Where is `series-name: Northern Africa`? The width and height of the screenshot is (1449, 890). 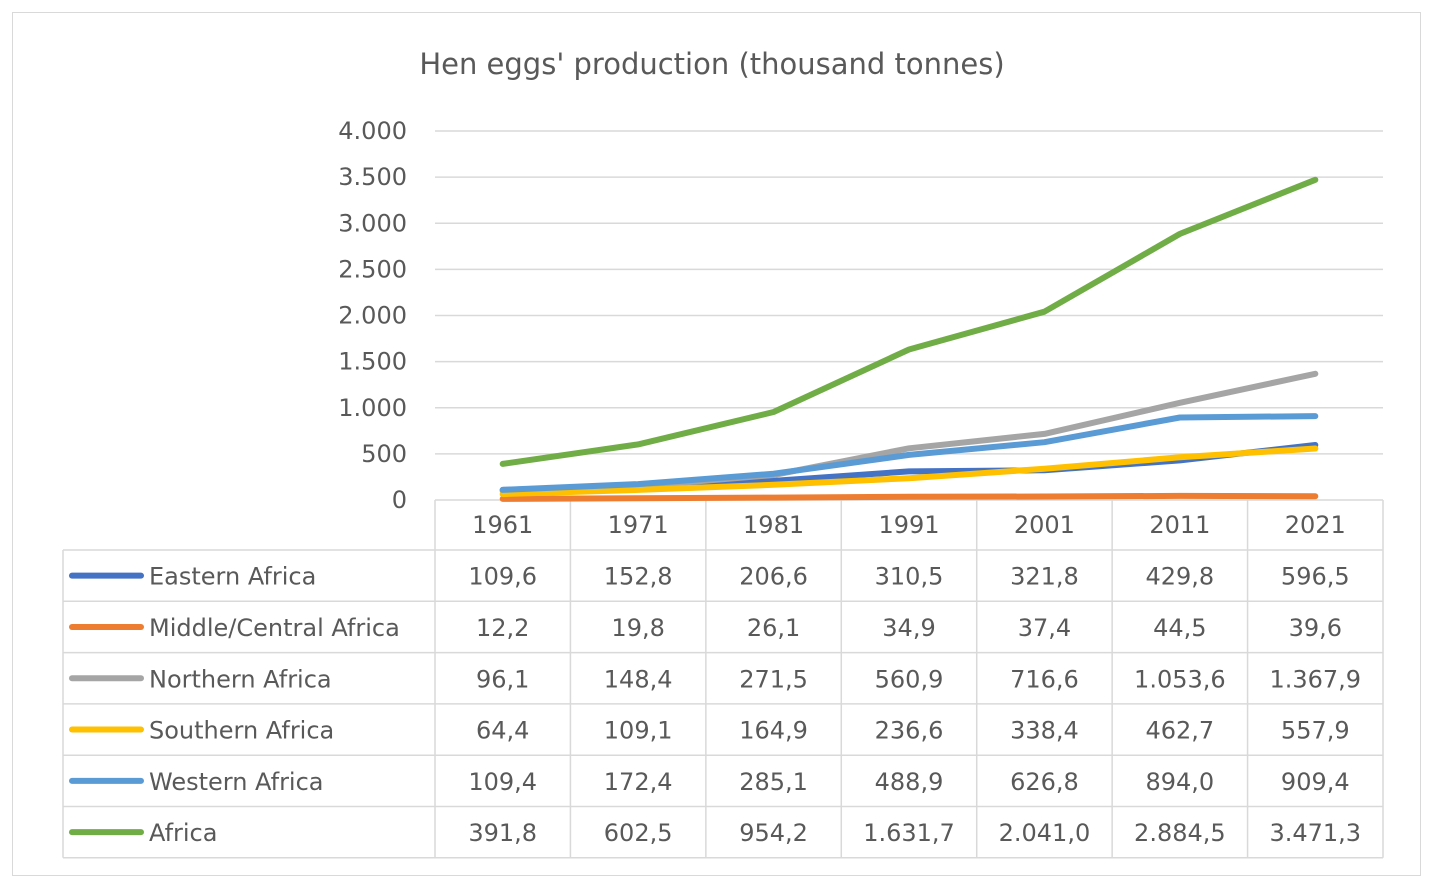 series-name: Northern Africa is located at coordinates (240, 679).